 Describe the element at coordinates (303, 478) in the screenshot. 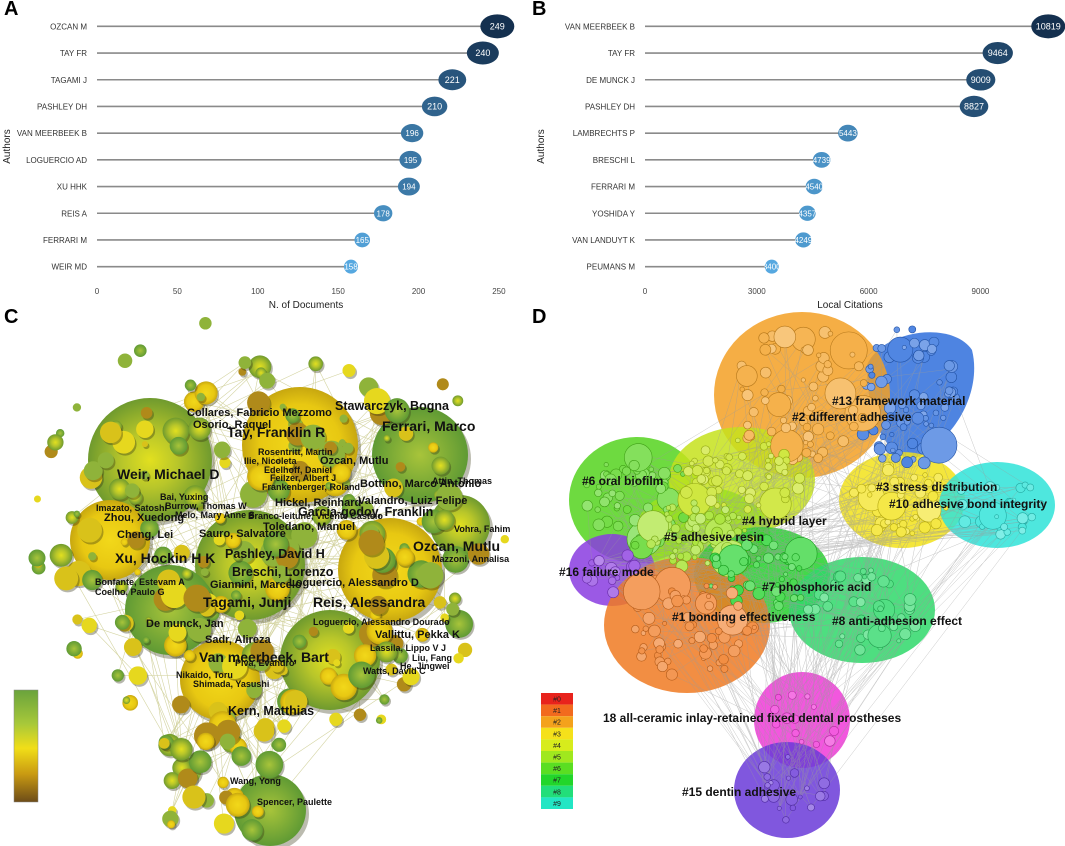

I see `network-c-author-label: Feilzer, Albert J` at that location.